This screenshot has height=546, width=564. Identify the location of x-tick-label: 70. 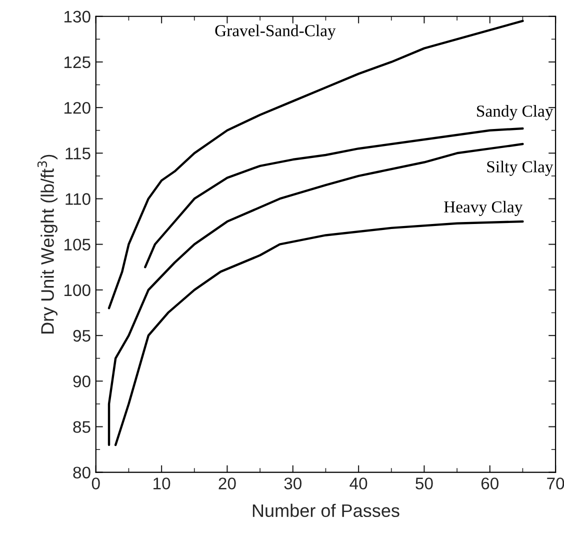
(555, 484).